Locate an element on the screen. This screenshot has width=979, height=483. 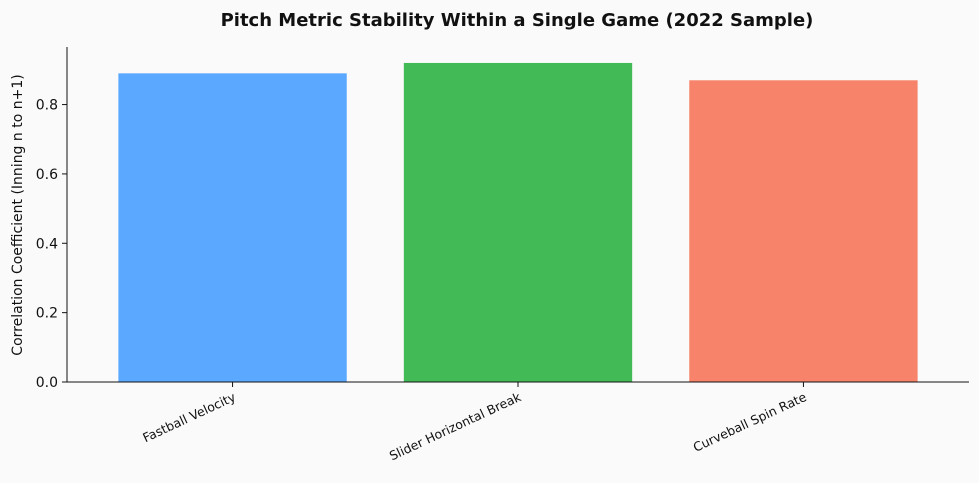
y-tick-label: 0.0 is located at coordinates (47, 383).